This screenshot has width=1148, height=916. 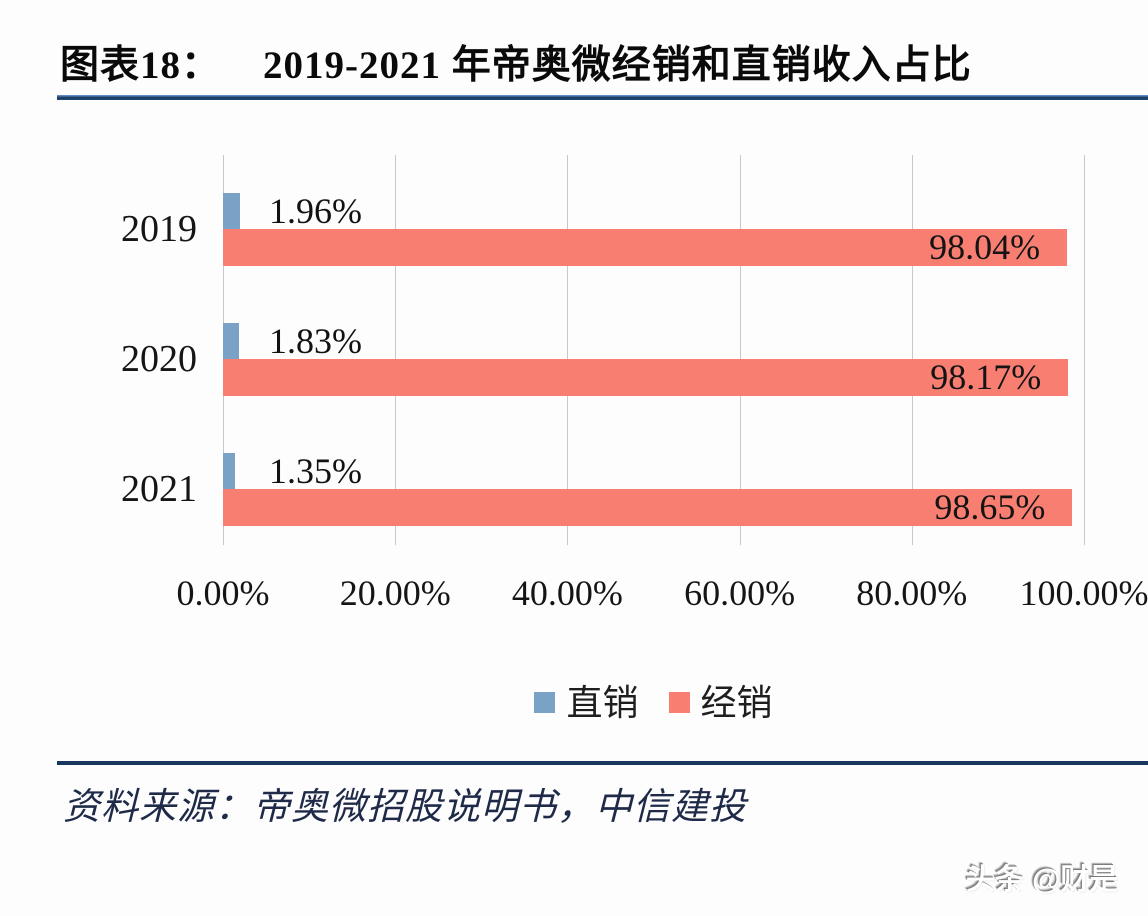 I want to click on bar-value-label: 98.65%, so click(x=990, y=507).